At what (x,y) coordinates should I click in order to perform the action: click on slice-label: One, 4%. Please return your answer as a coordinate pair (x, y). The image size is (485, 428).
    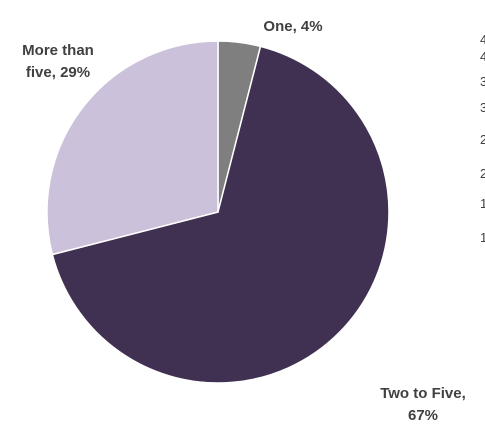
    Looking at the image, I should click on (292, 26).